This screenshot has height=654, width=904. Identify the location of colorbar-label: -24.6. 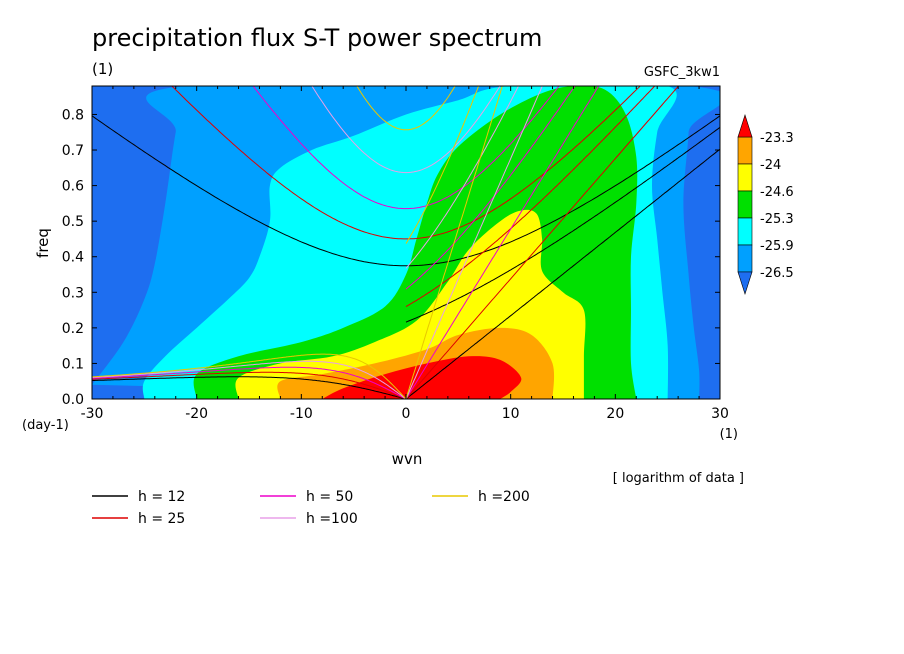
(777, 192).